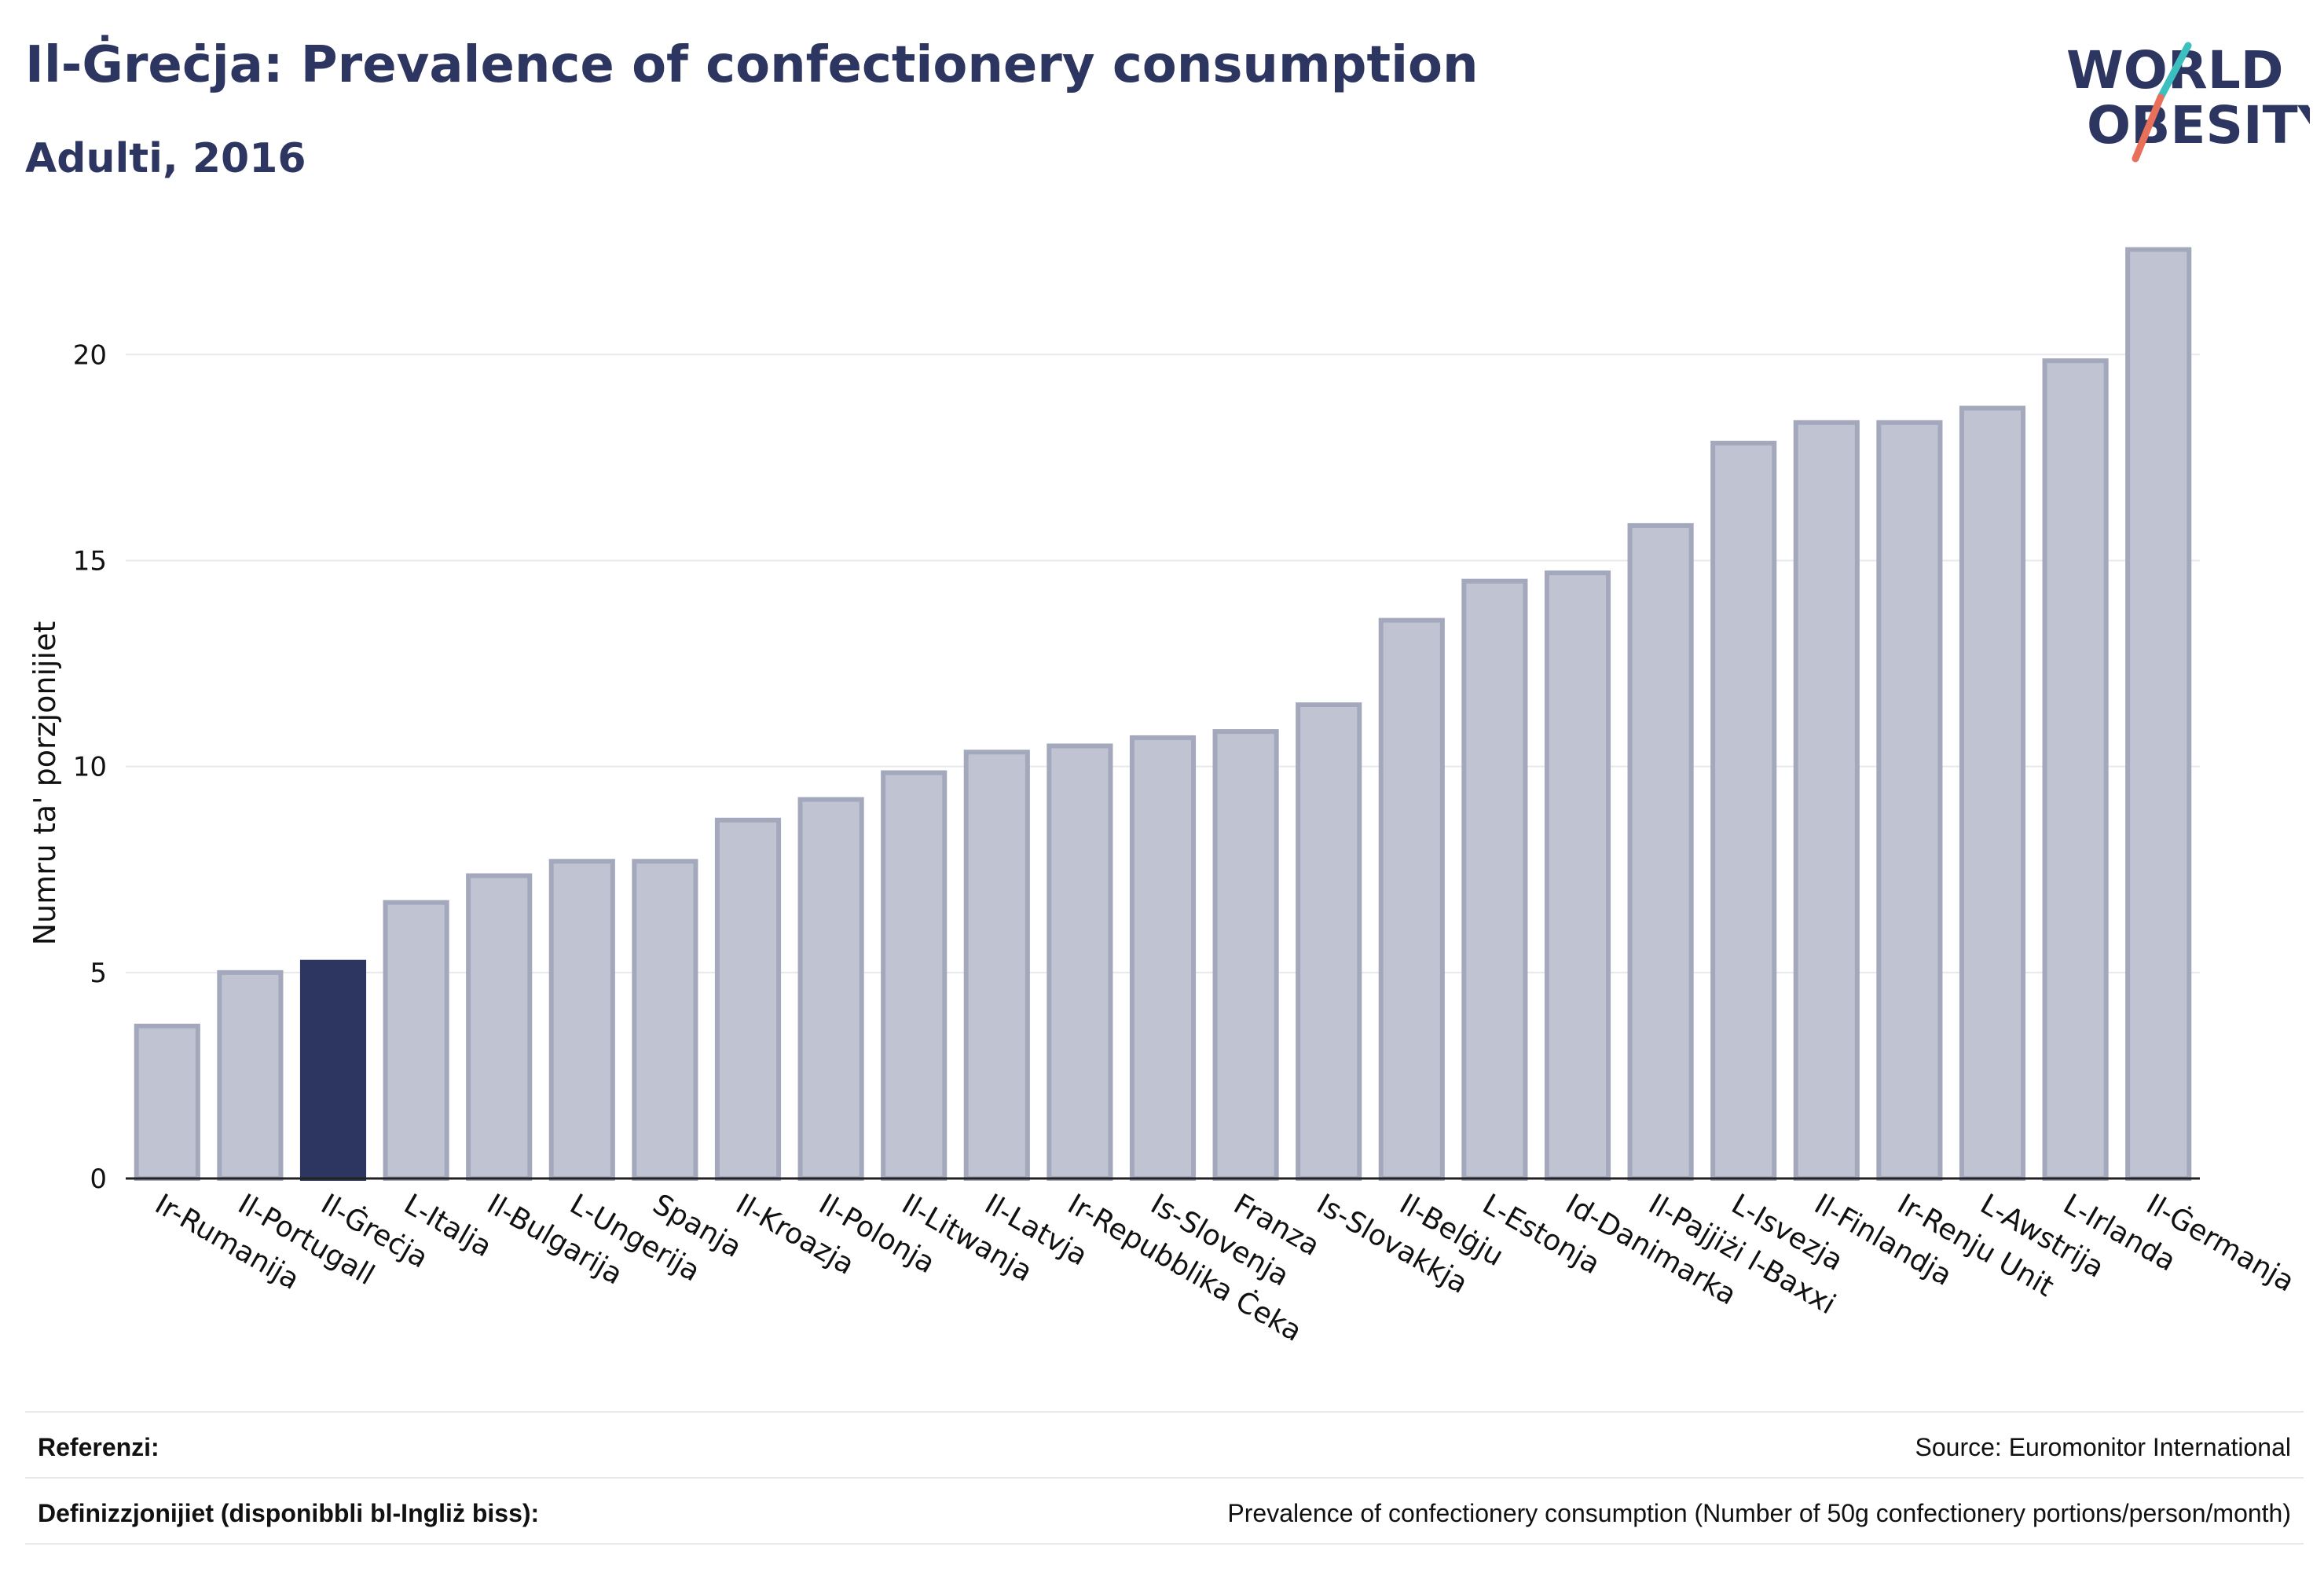  I want to click on bar-spanja, so click(665, 1020).